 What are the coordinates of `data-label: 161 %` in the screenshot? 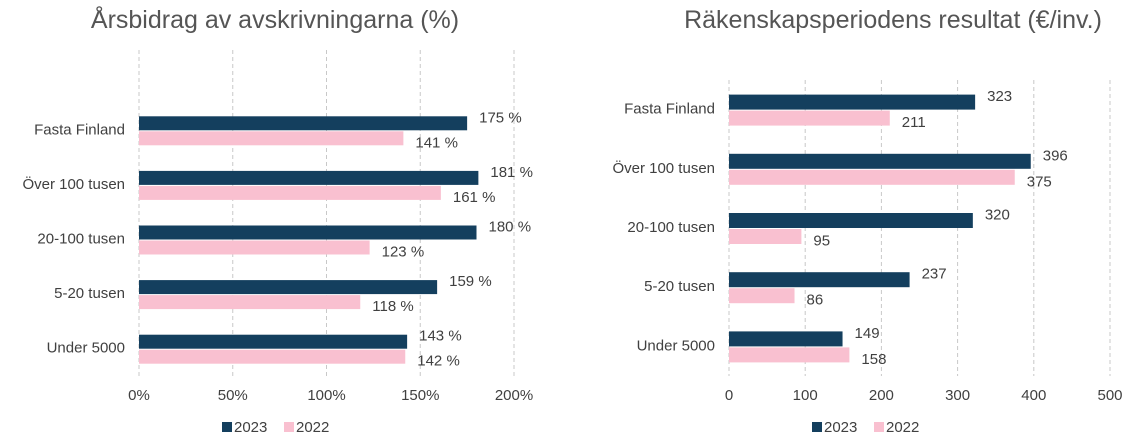 It's located at (474, 197).